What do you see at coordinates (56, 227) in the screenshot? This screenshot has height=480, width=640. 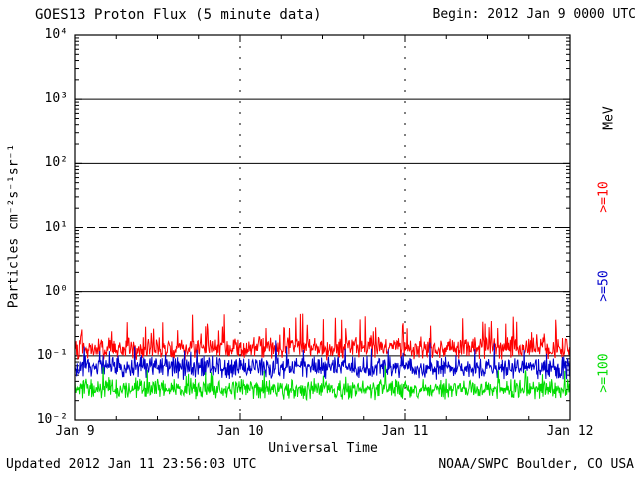 I see `y-tick-label: 10¹` at bounding box center [56, 227].